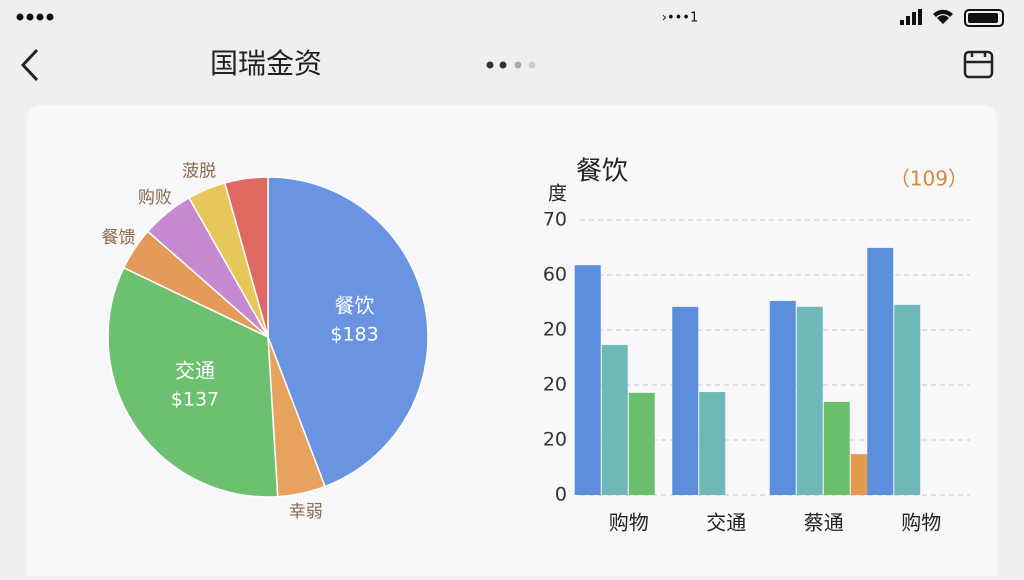  Describe the element at coordinates (29, 65) in the screenshot. I see `back-button` at that location.